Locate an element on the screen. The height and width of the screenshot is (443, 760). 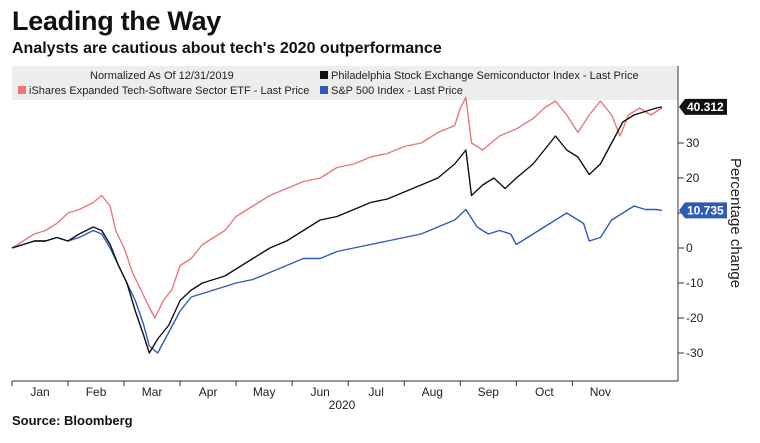
x-tick-label: Jun is located at coordinates (320, 392).